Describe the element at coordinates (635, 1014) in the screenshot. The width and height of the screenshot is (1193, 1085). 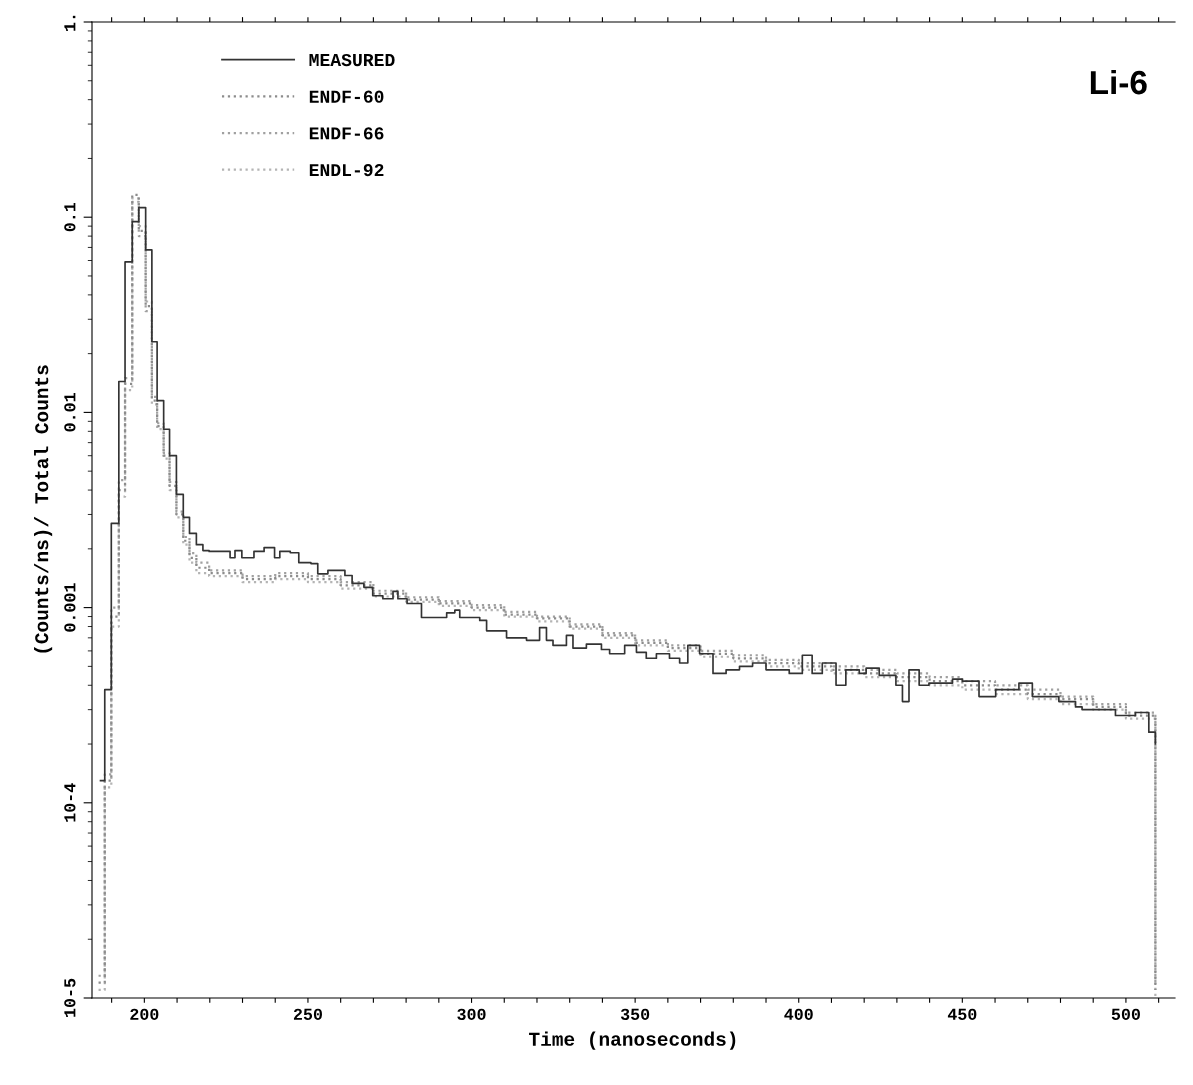
I see `x-tick-label: 350` at that location.